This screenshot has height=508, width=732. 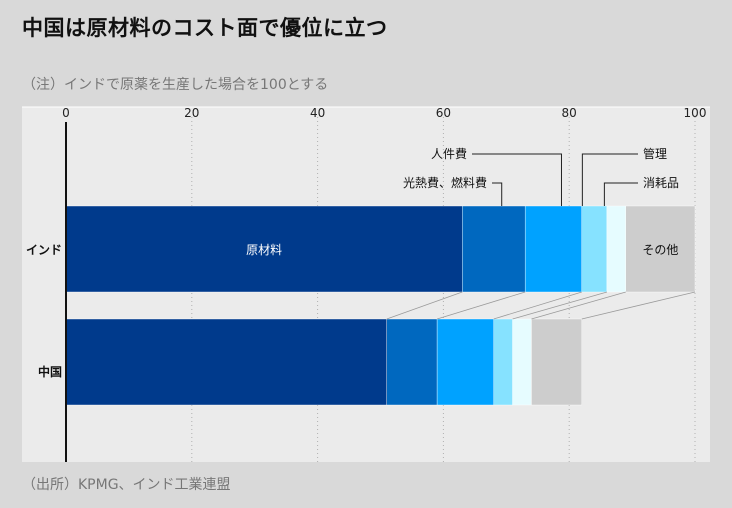 What do you see at coordinates (317, 113) in the screenshot?
I see `x-tick-label: 40` at bounding box center [317, 113].